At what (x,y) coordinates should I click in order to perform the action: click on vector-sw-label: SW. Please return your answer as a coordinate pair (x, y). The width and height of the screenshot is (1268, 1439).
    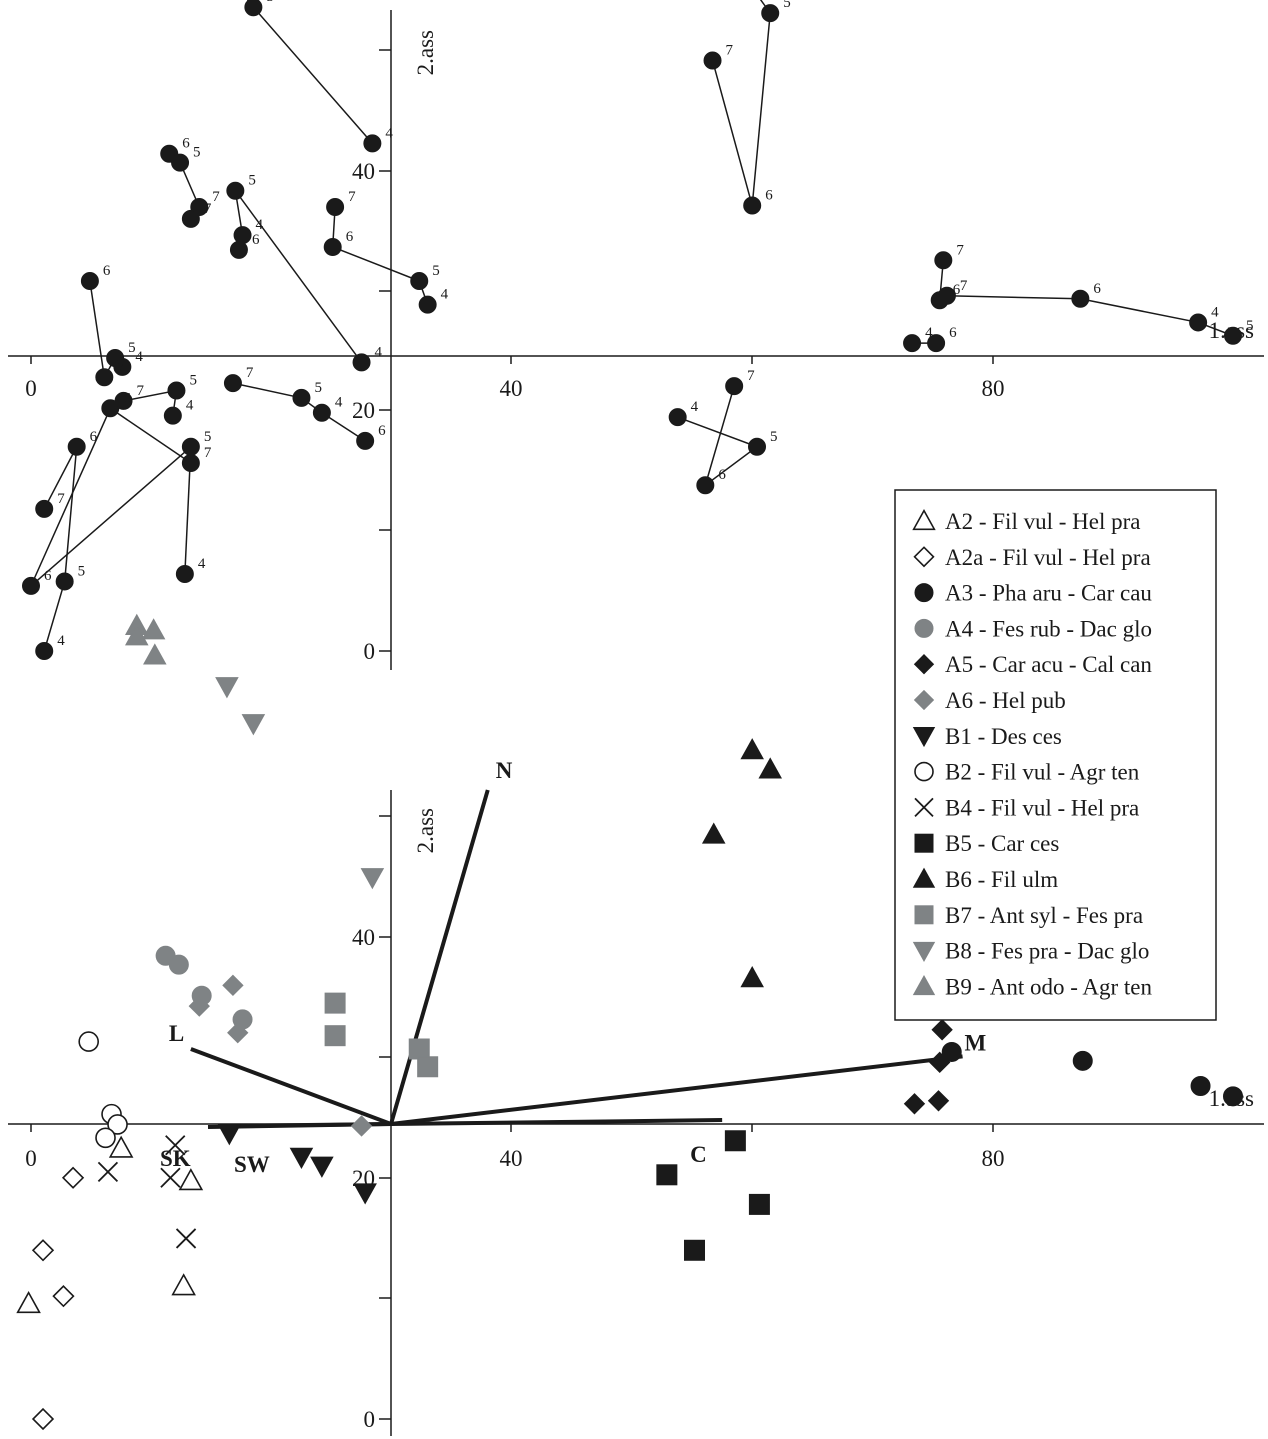
    Looking at the image, I should click on (252, 1164).